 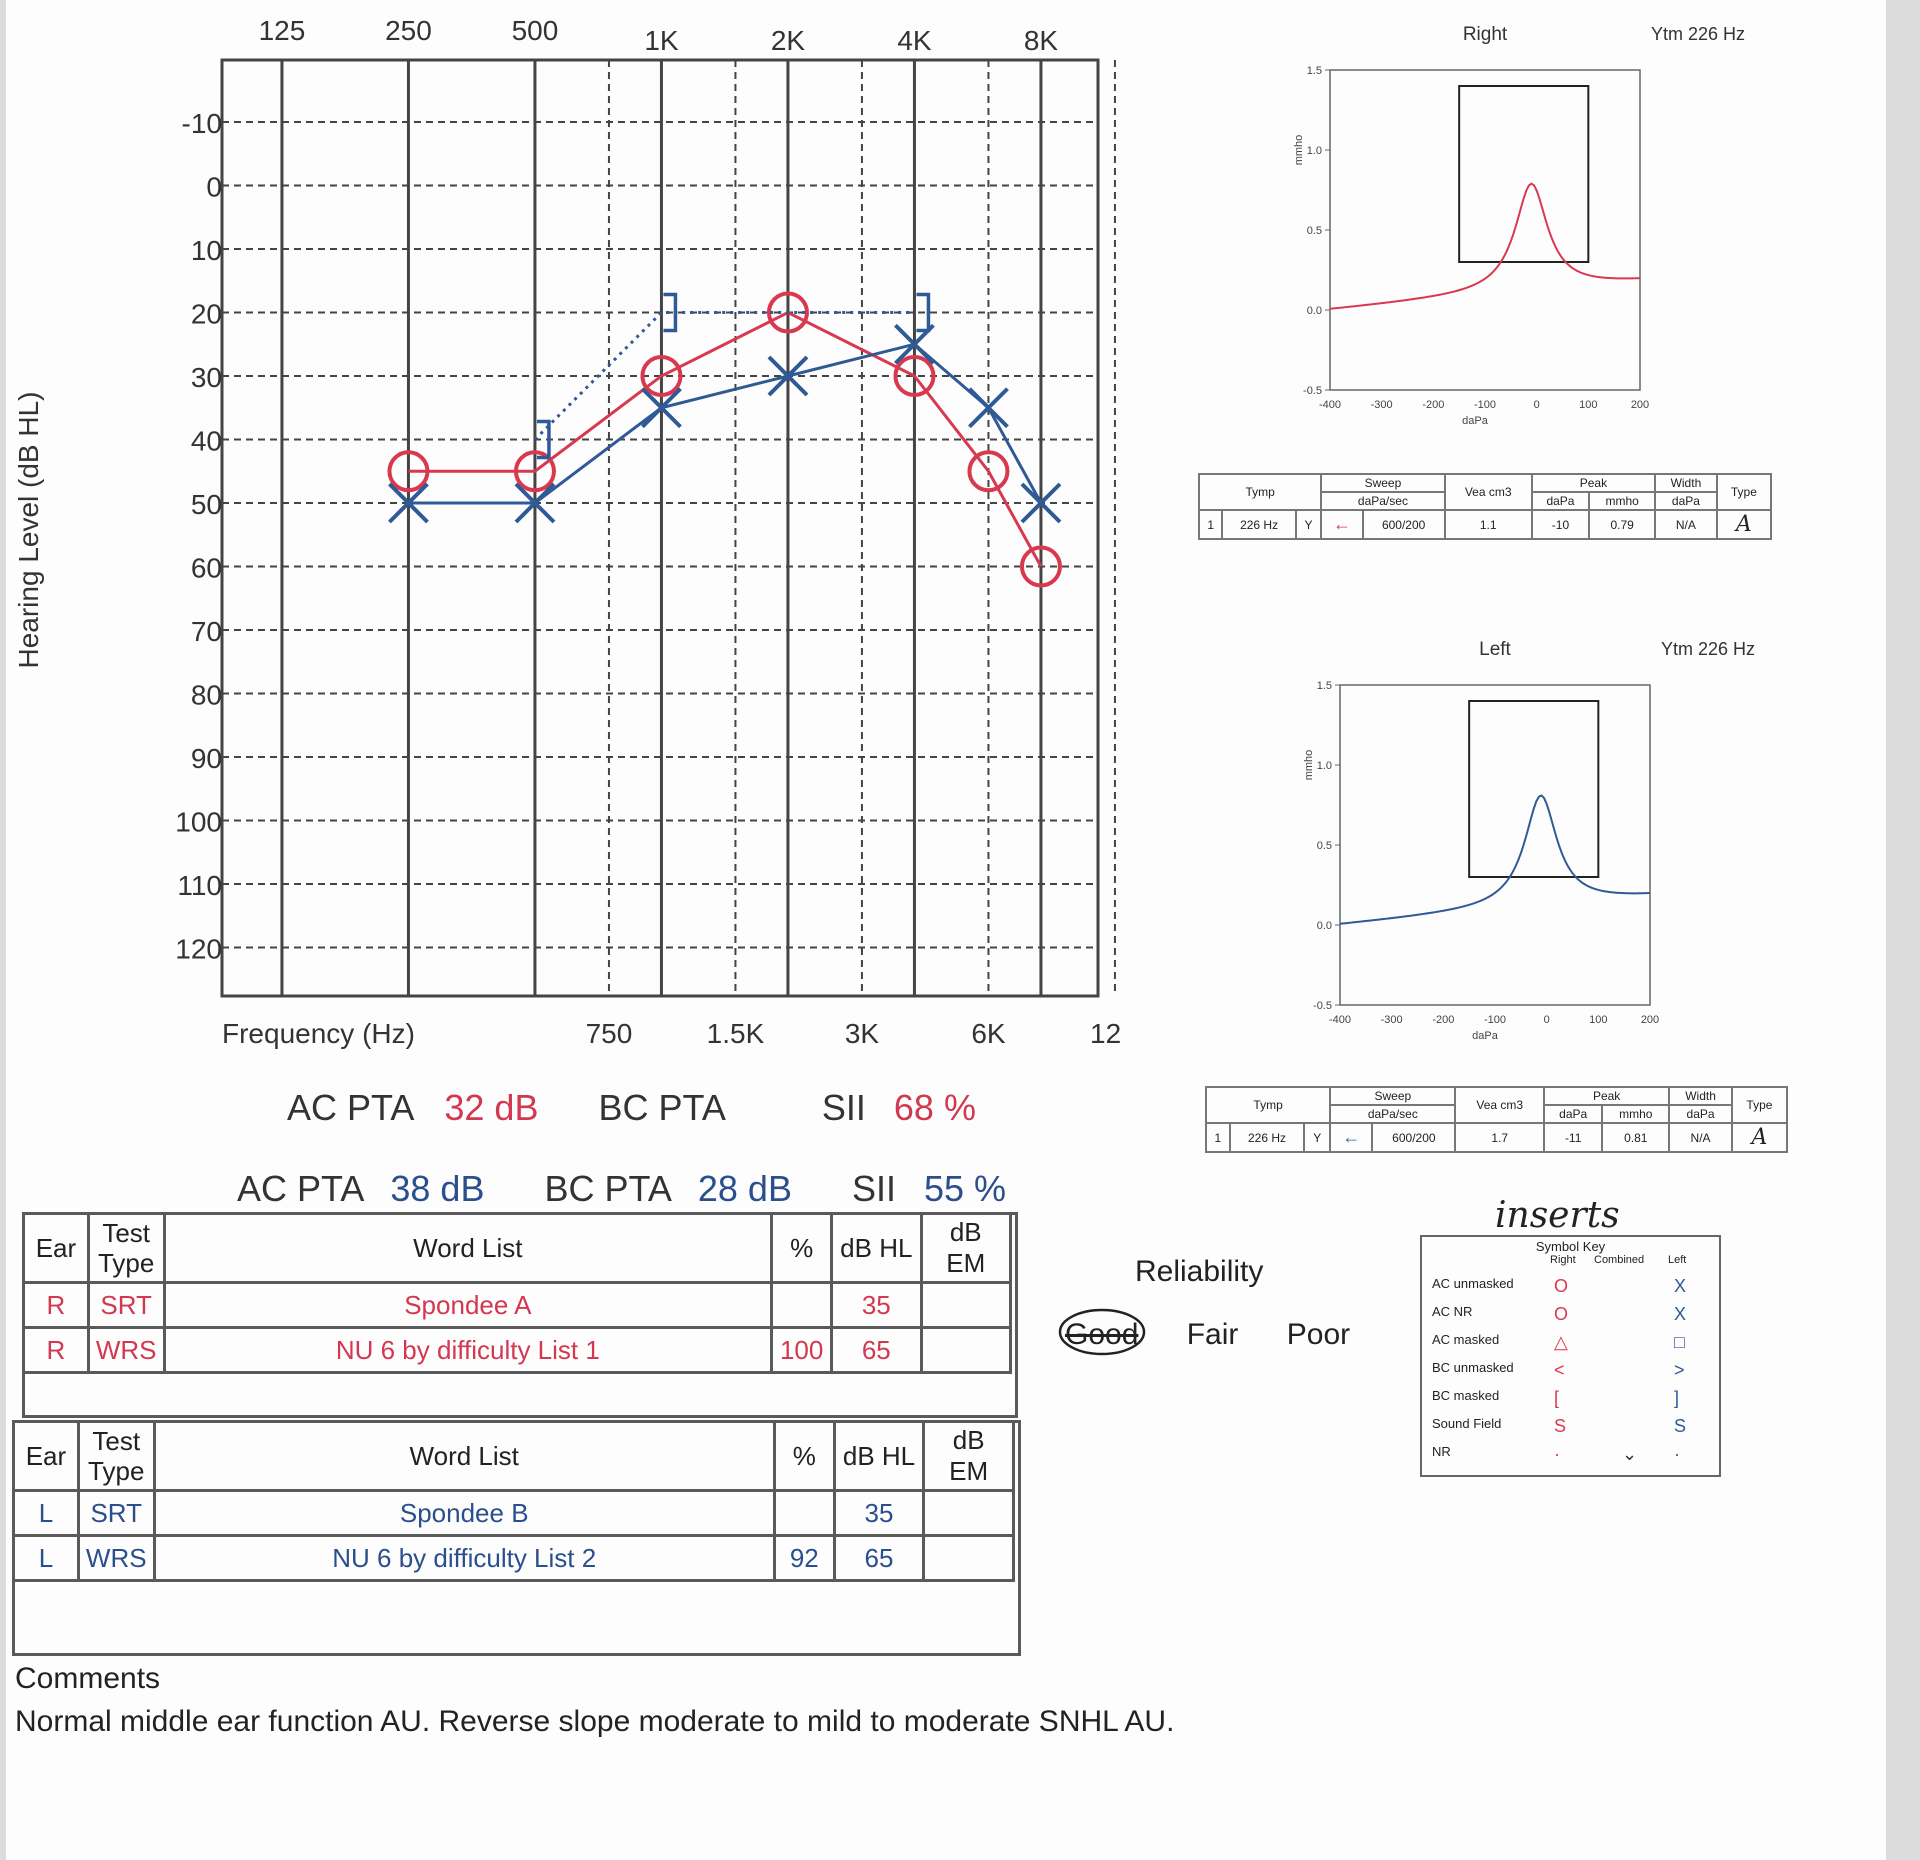 I want to click on bottom-freq-label: 3K, so click(x=862, y=1033).